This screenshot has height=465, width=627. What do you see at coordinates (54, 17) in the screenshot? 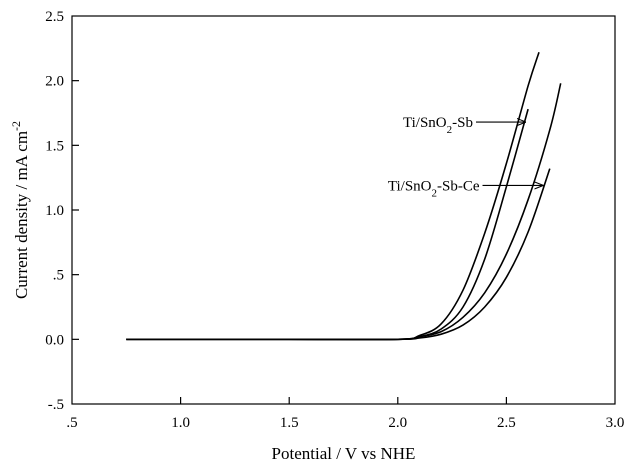
I see `y-tick-label: 2.5` at bounding box center [54, 17].